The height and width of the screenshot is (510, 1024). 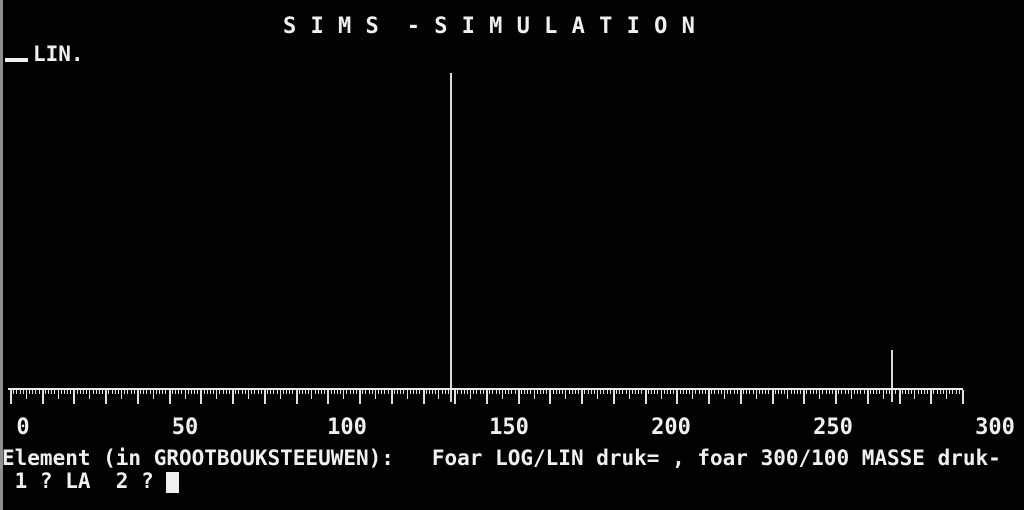 I want to click on command-input-line: 1 ? LA 2 ?, so click(x=91, y=481).